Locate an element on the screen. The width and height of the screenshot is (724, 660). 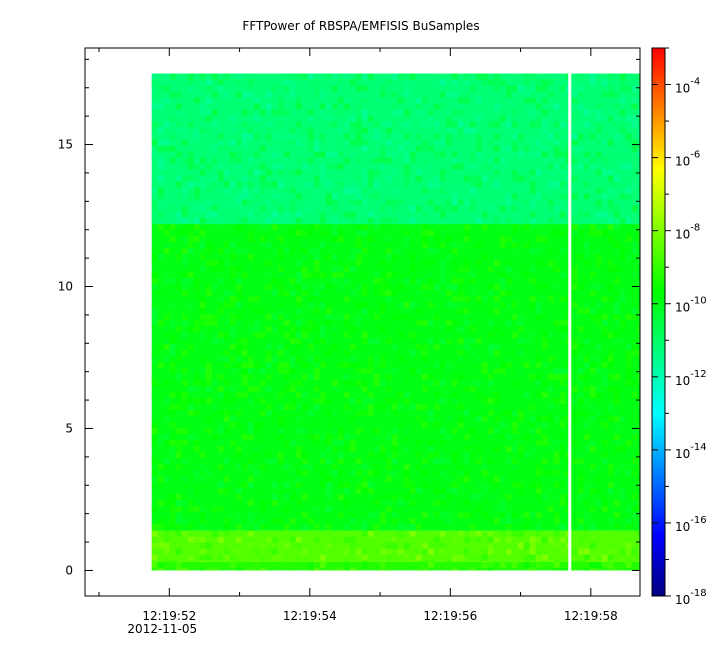
x-tick-label: 12:19:54 is located at coordinates (310, 616).